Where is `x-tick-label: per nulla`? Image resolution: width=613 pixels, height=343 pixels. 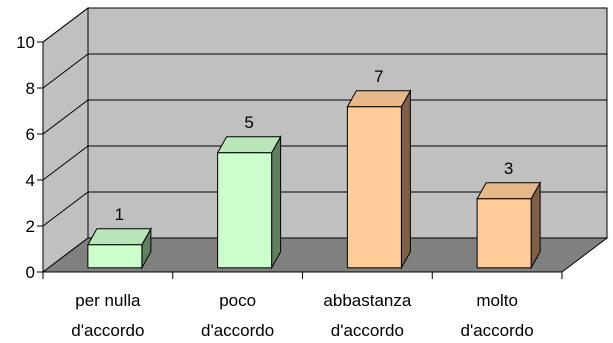 x-tick-label: per nulla is located at coordinates (108, 300).